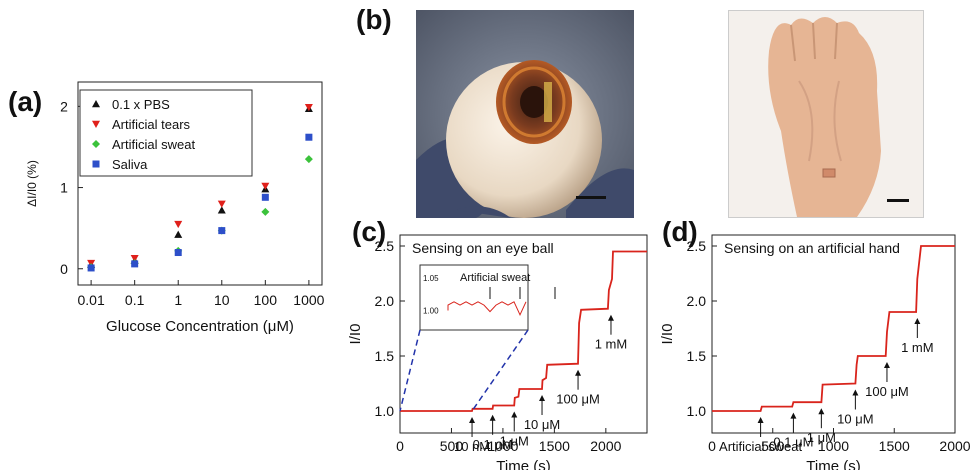 This screenshot has width=972, height=470. What do you see at coordinates (680, 231) in the screenshot?
I see `panel-d-label: (d)` at bounding box center [680, 231].